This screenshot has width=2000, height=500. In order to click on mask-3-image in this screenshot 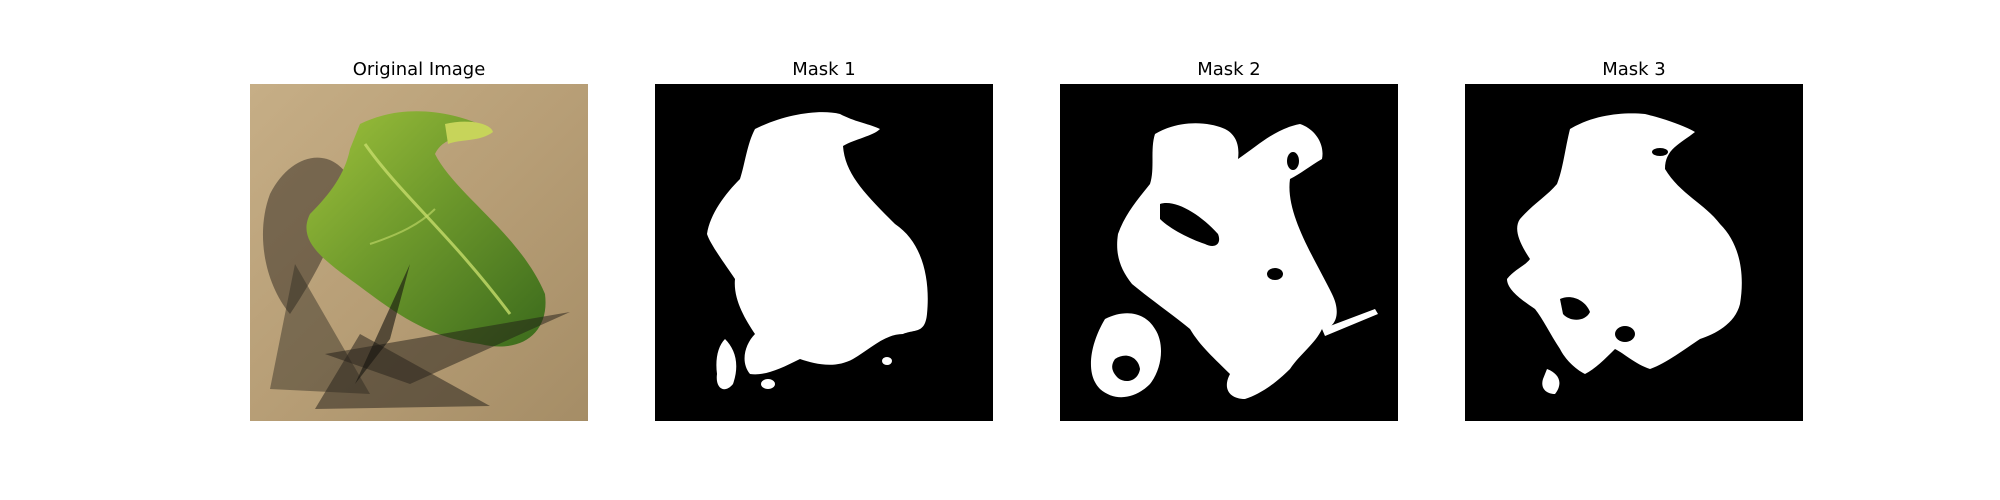, I will do `click(1634, 252)`.